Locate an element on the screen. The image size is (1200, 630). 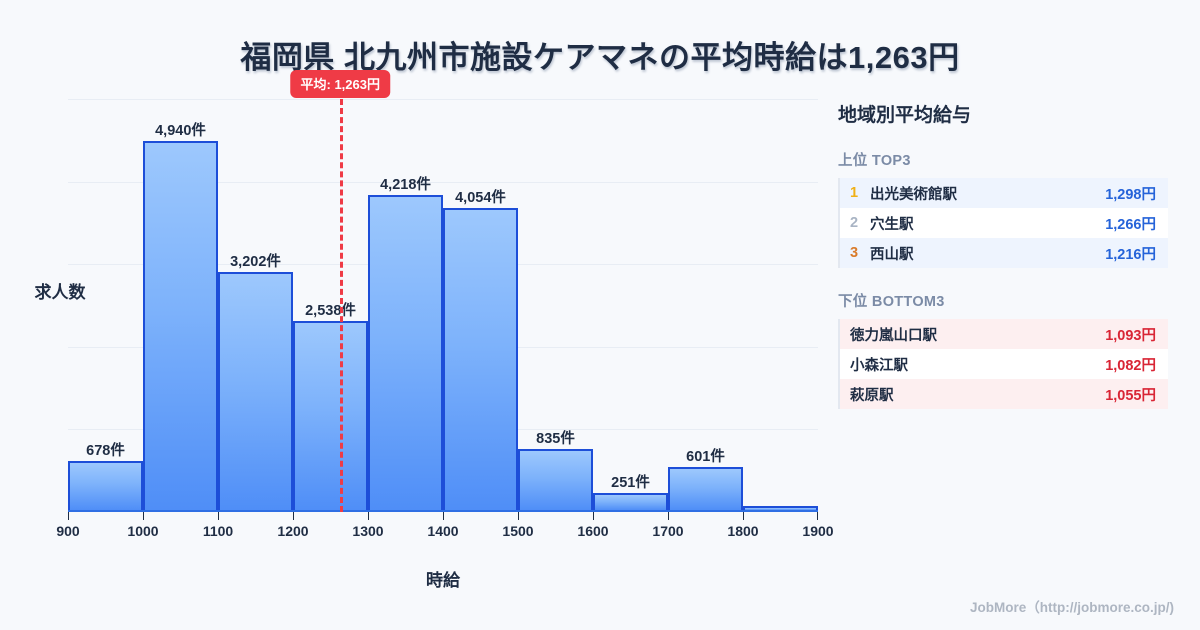
top3-row: 2 穴生駅 1,266円 is located at coordinates (1004, 223).